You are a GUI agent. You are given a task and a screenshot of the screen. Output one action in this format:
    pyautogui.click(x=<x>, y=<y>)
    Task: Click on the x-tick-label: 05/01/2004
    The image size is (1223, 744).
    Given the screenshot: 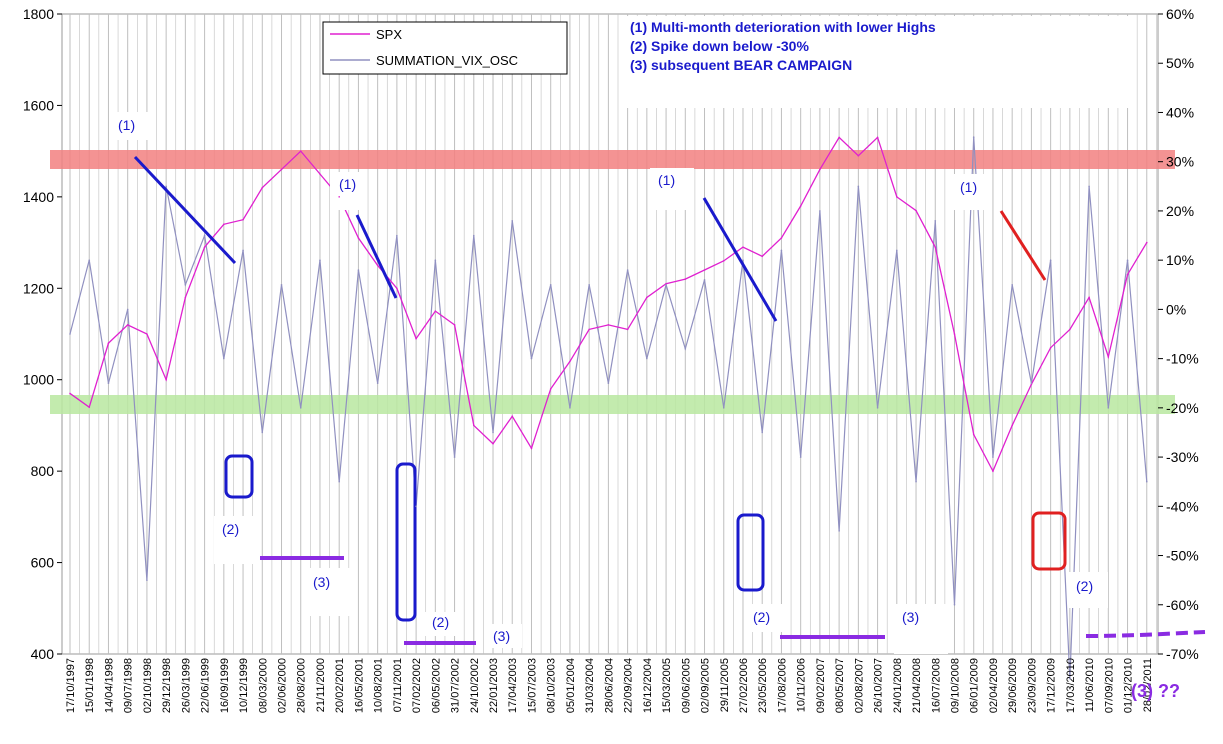 What is the action you would take?
    pyautogui.click(x=571, y=685)
    